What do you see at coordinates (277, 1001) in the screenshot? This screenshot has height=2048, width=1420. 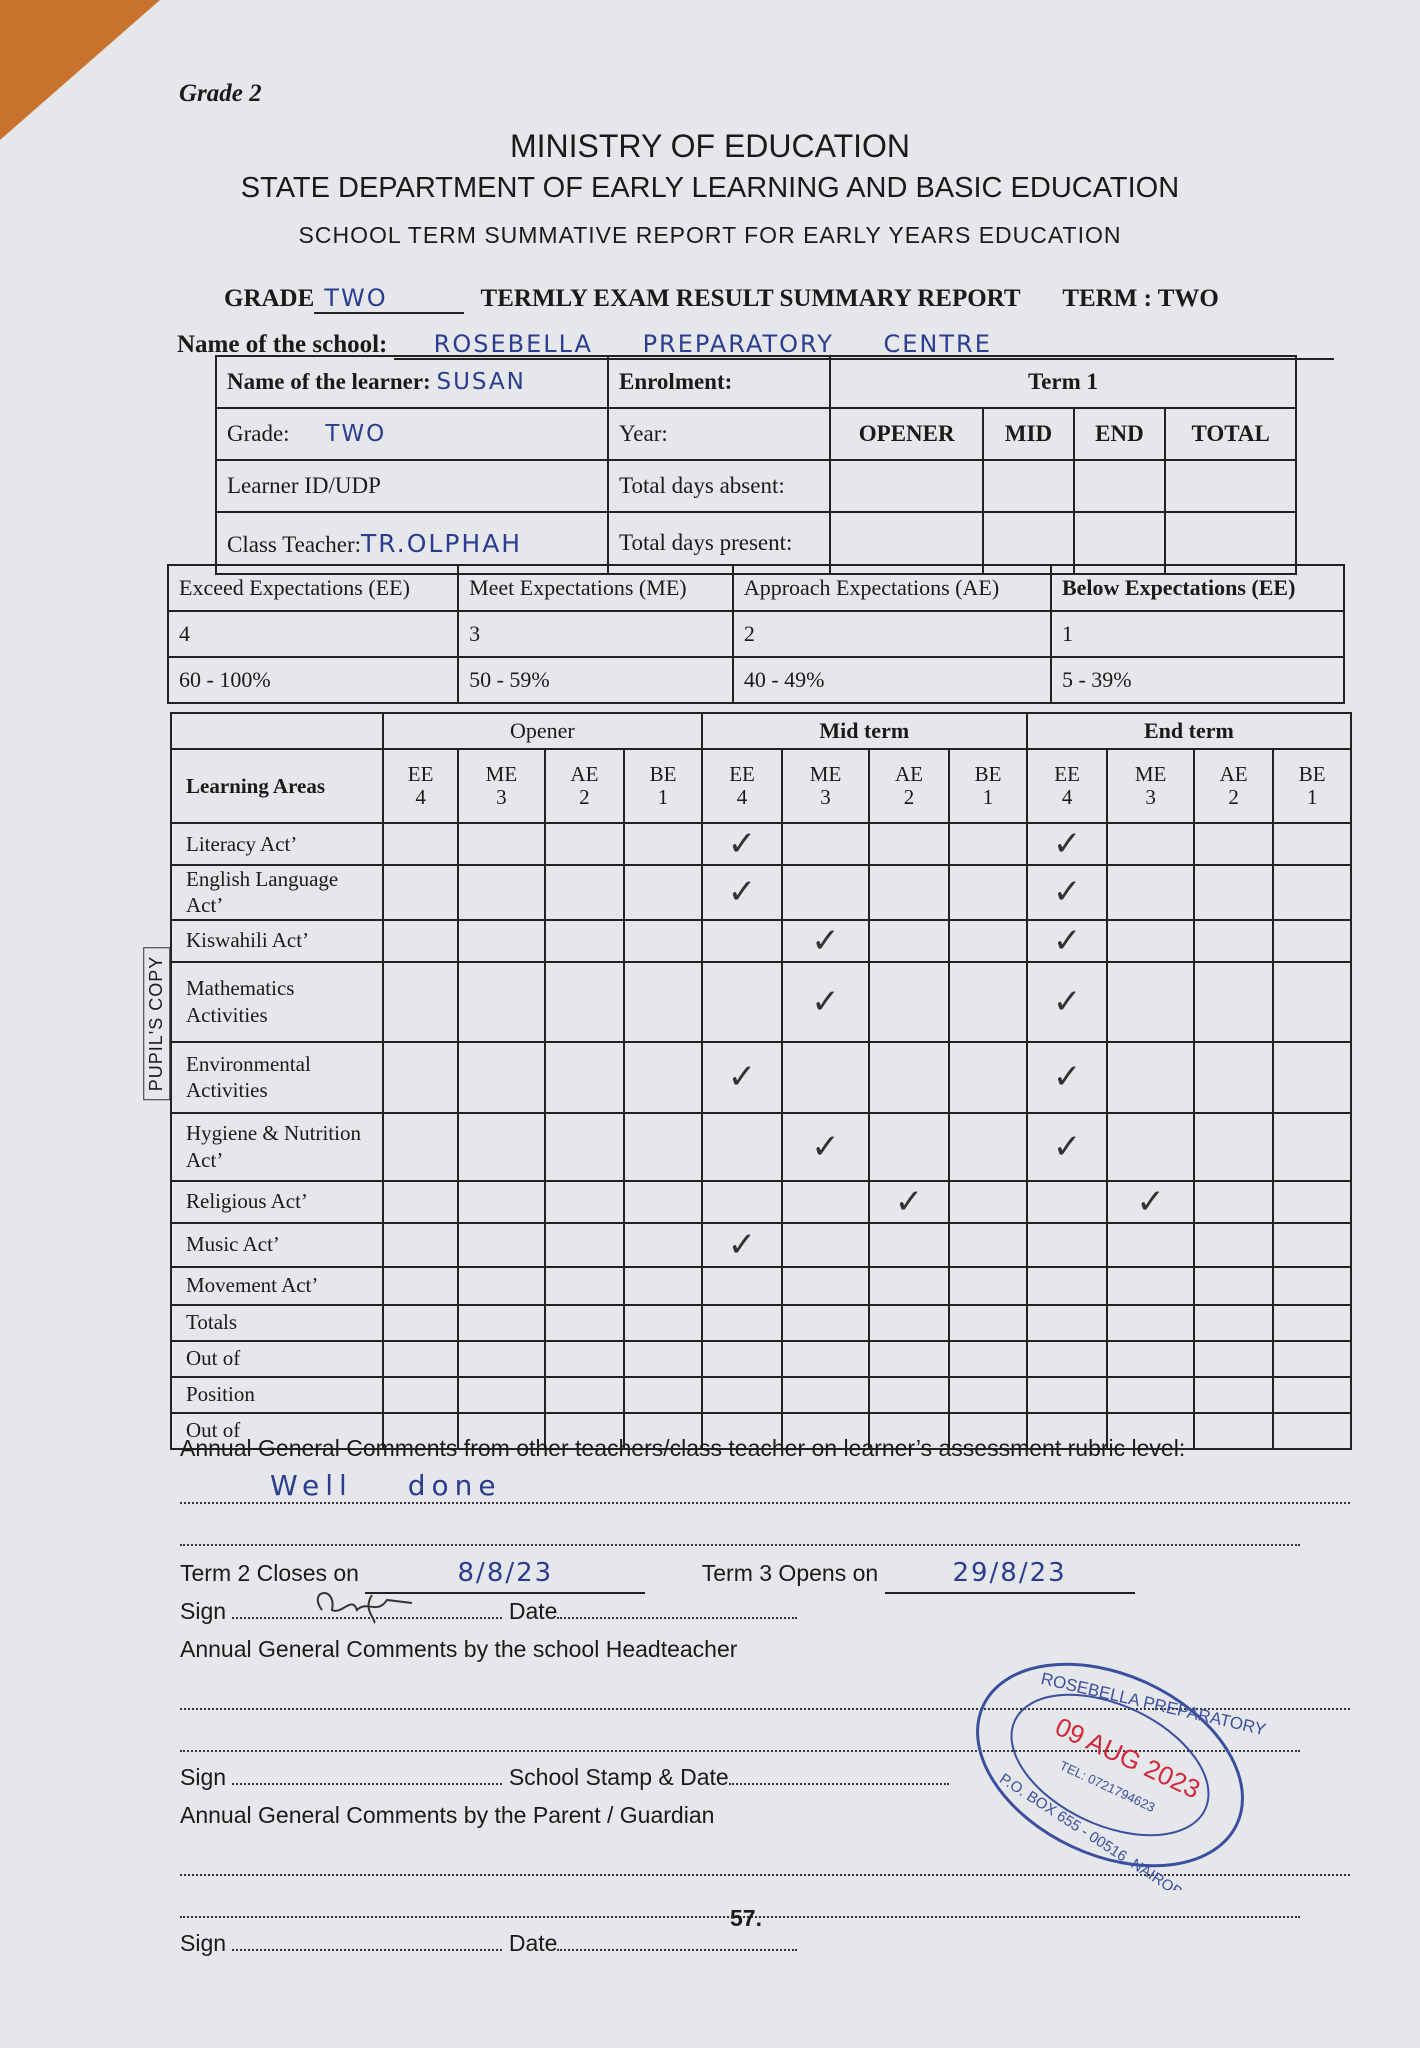 I see `learning-area-name: Mathematics Activities` at bounding box center [277, 1001].